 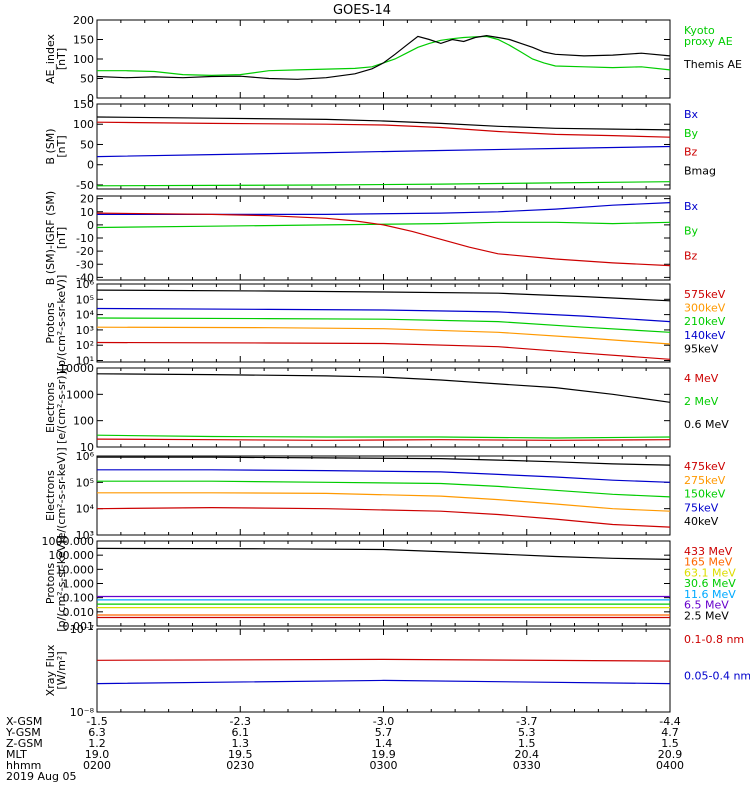 What do you see at coordinates (708, 41) in the screenshot?
I see `legend-entry: proxy AE` at bounding box center [708, 41].